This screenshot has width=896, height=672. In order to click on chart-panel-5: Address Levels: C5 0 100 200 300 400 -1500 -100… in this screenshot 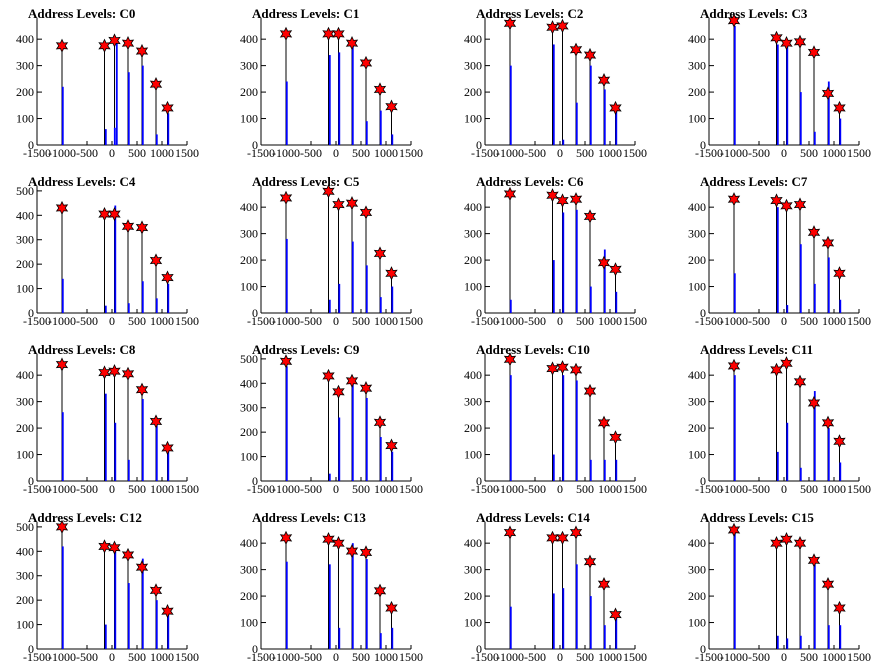, I will do `click(336, 252)`.